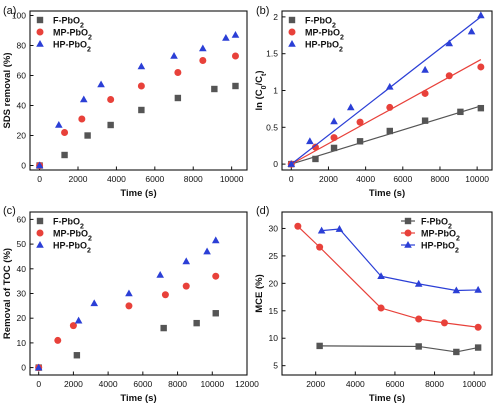 The image size is (500, 410). I want to click on y-axis-label-part-sub: 0, so click(264, 87).